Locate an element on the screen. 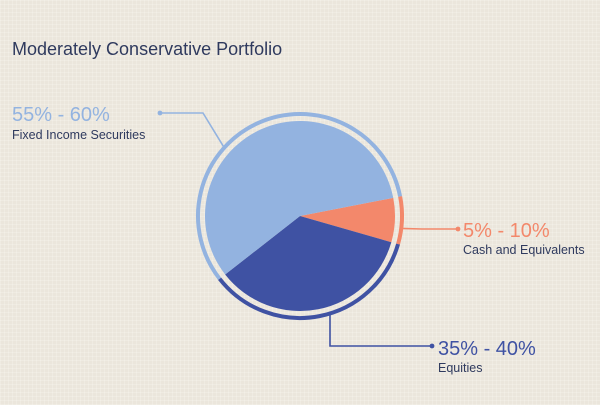 This screenshot has height=405, width=600. slice-range-label-cash: 5% - 10% is located at coordinates (506, 231).